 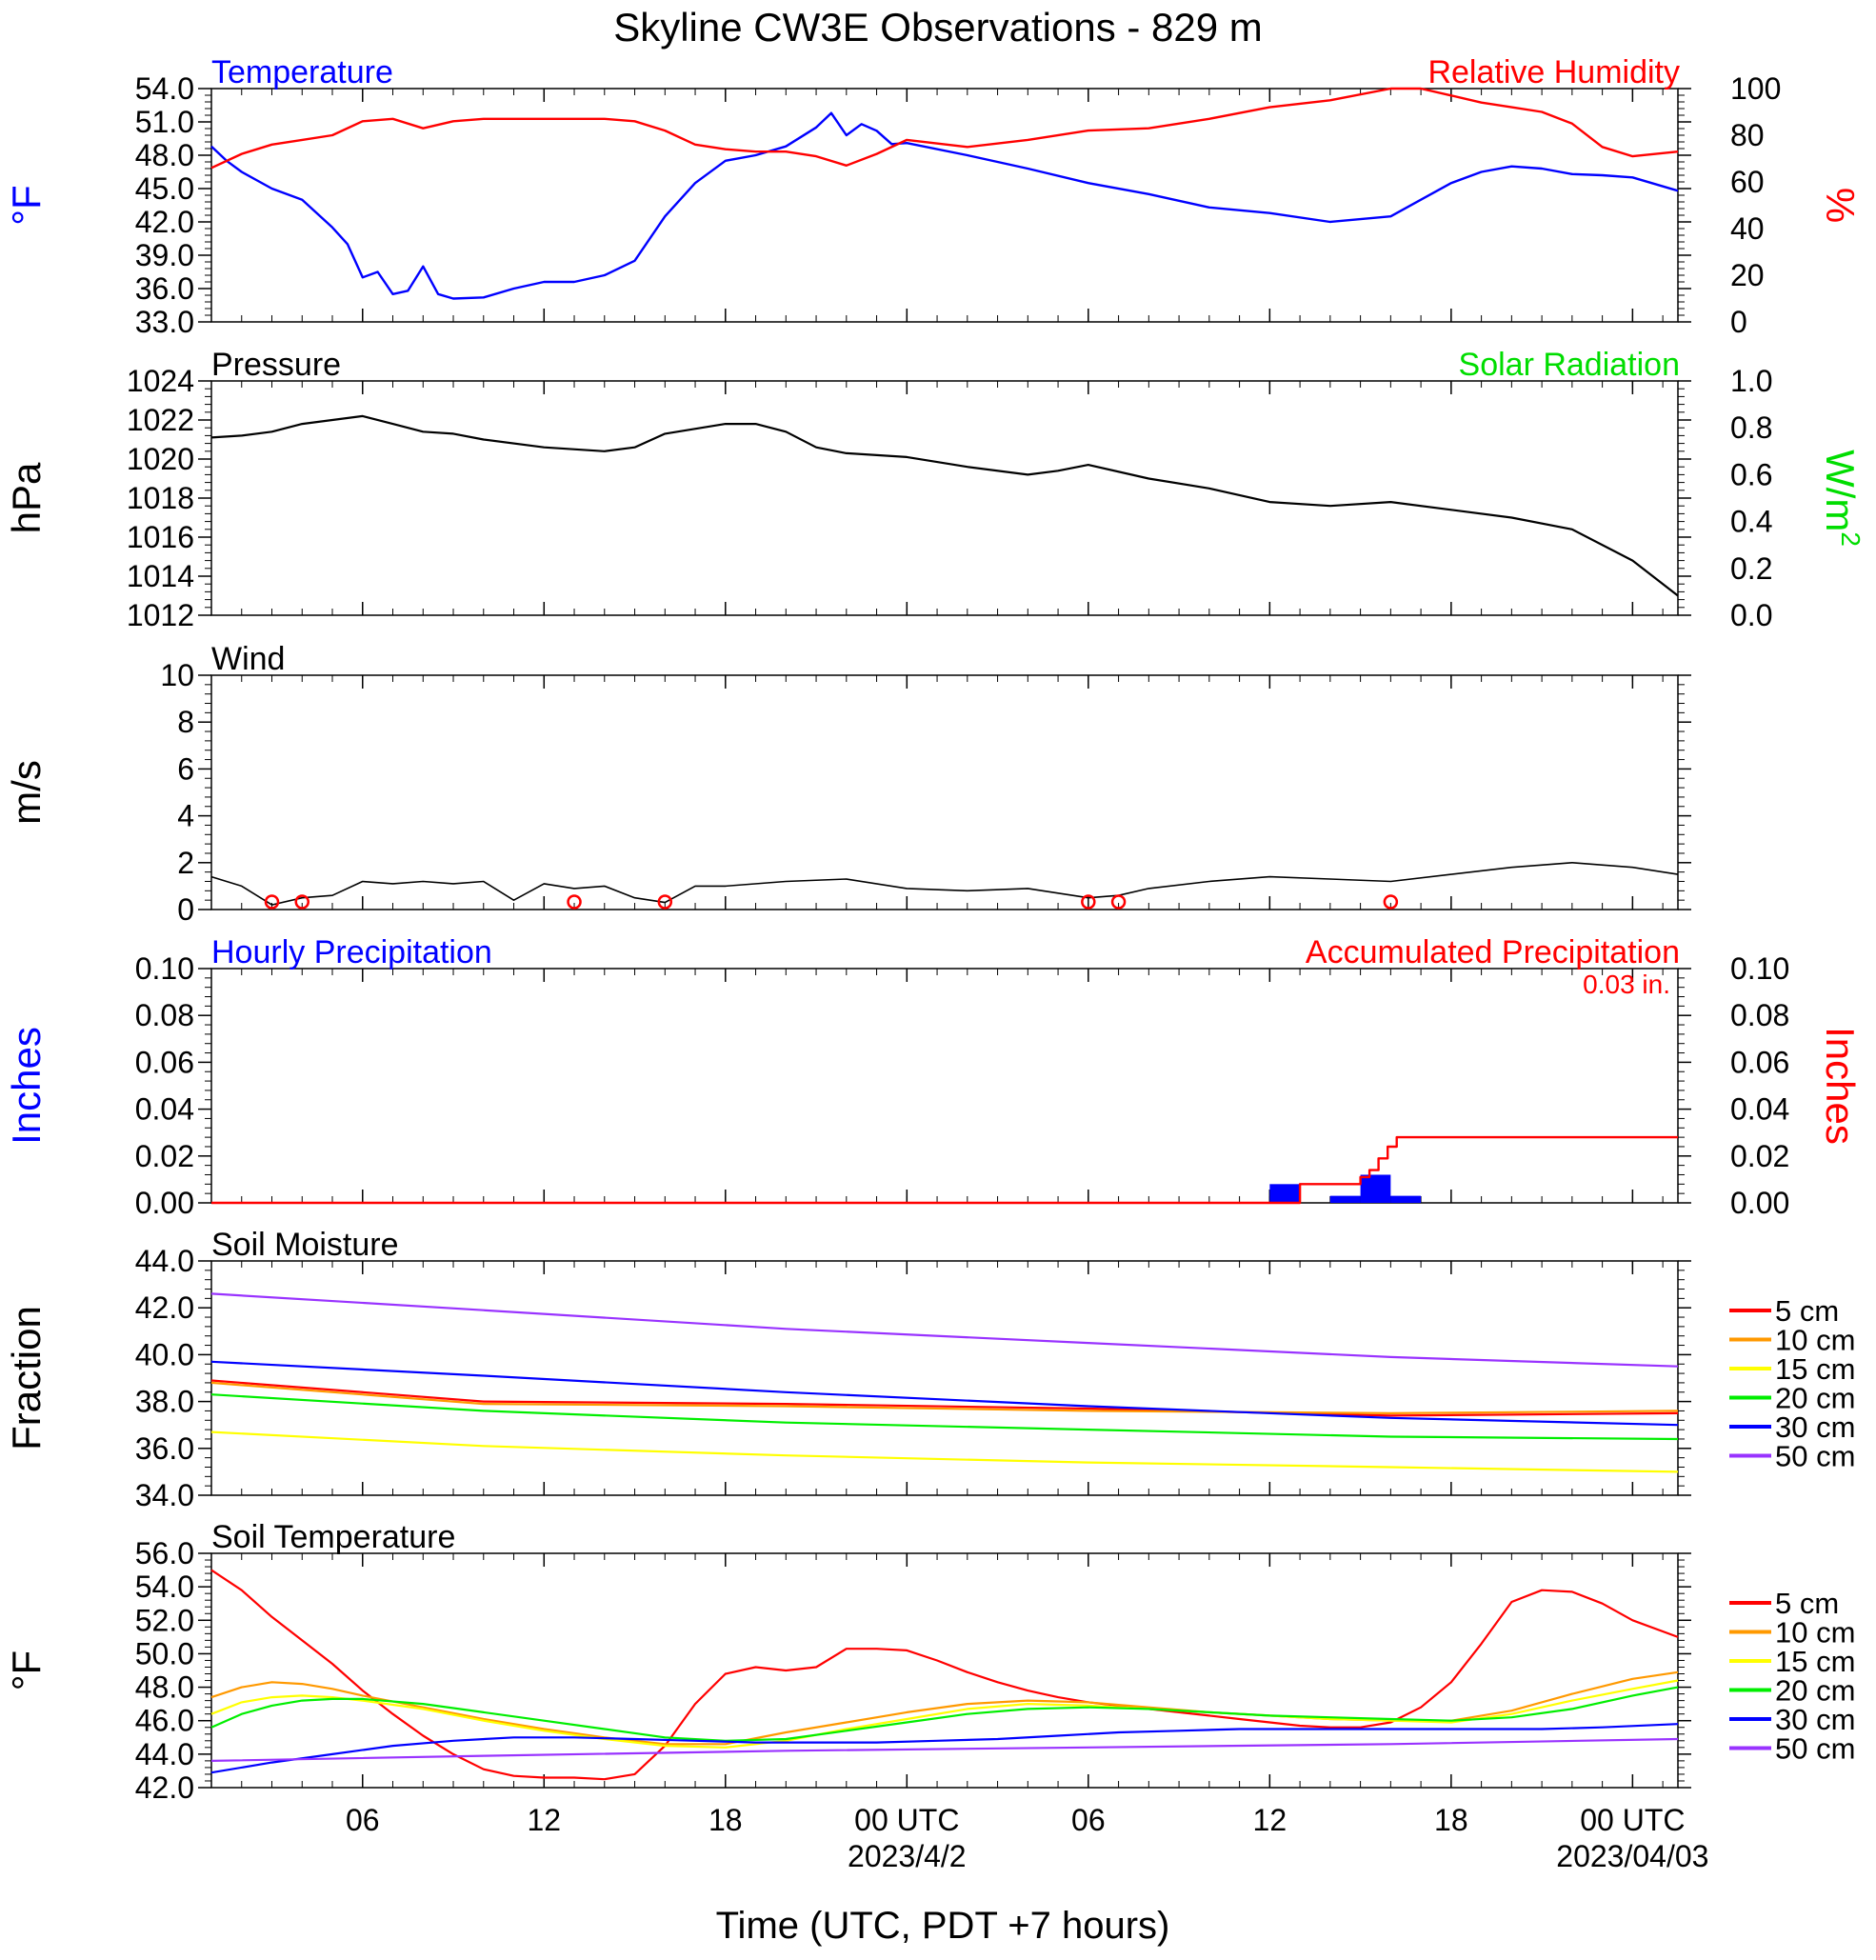 What do you see at coordinates (1851, 539) in the screenshot?
I see `pressure-right-unit-sup: 2` at bounding box center [1851, 539].